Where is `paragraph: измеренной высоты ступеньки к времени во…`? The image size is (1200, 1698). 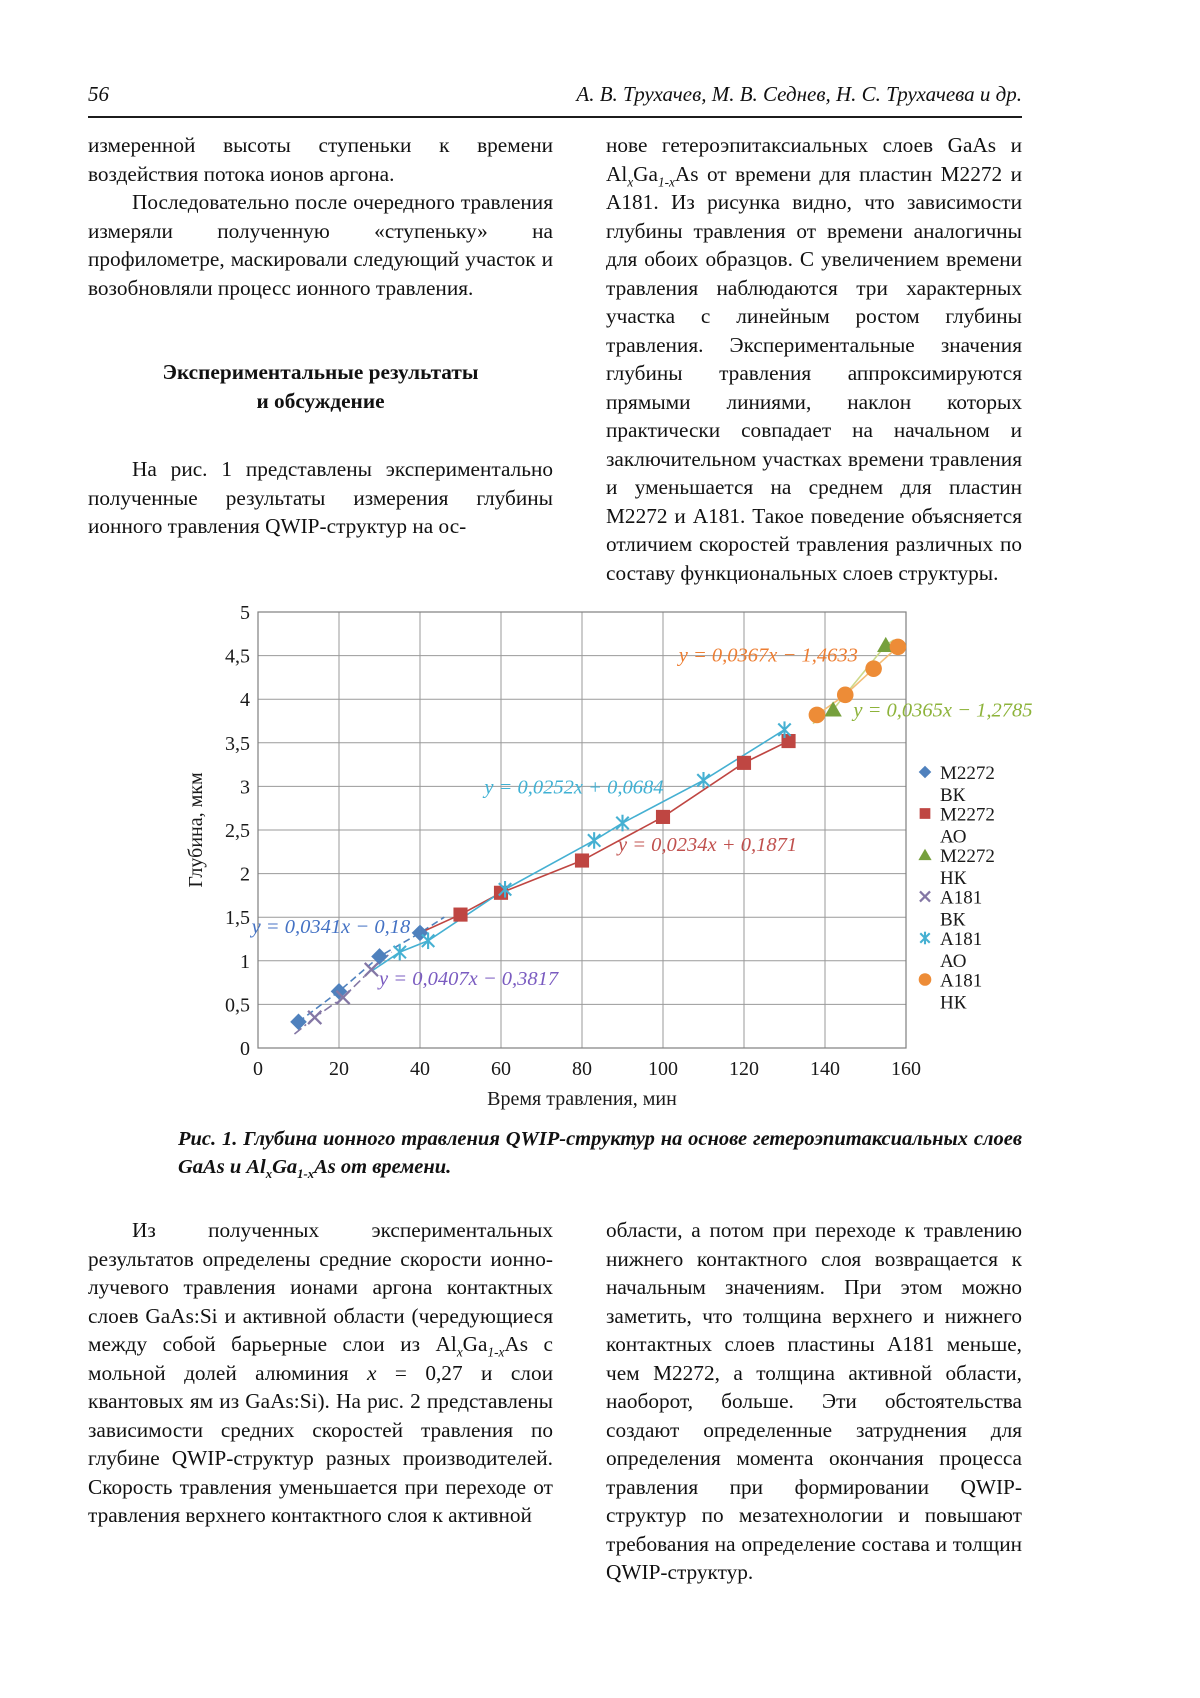
paragraph: измеренной высоты ступеньки к времени во… is located at coordinates (320, 159).